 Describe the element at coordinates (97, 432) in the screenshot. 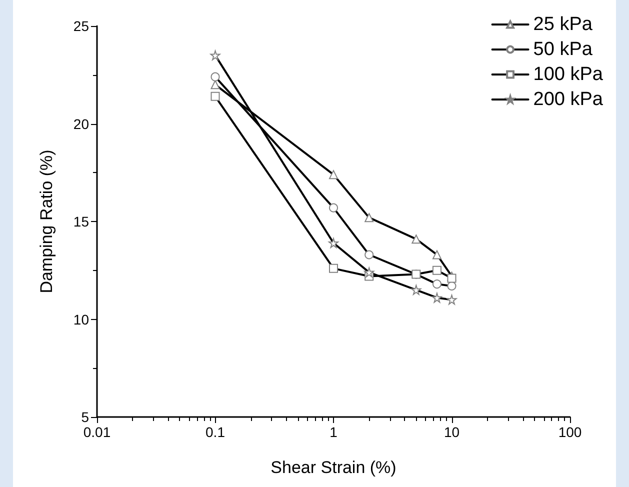

I see `x-tick-label: 0.01` at that location.